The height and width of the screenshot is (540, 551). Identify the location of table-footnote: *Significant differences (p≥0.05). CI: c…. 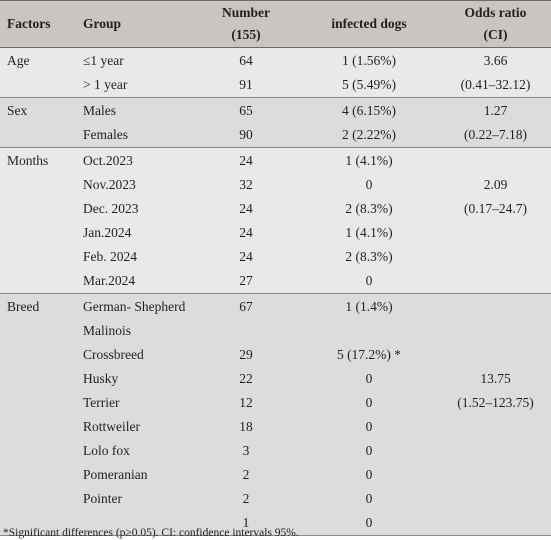
(151, 533).